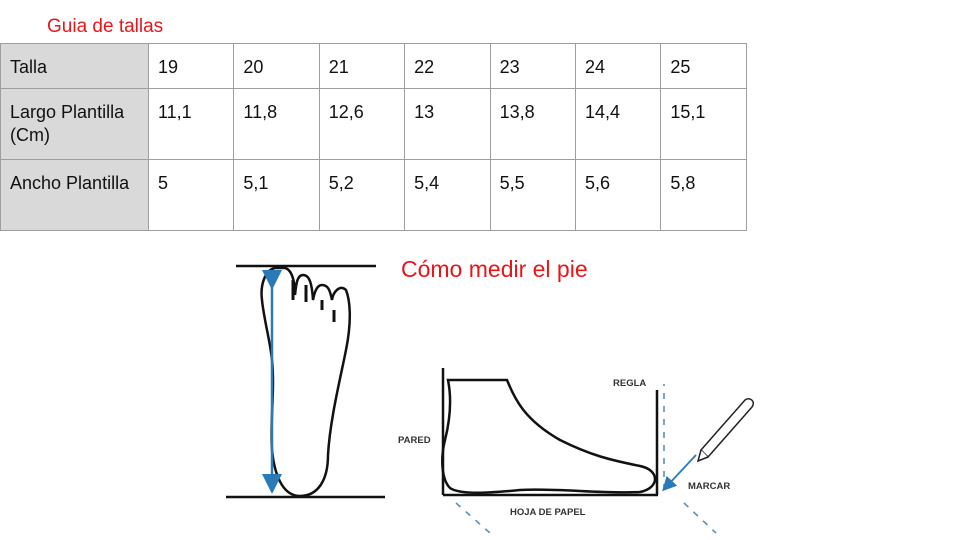 This screenshot has width=960, height=540. I want to click on cell: 5, so click(191, 195).